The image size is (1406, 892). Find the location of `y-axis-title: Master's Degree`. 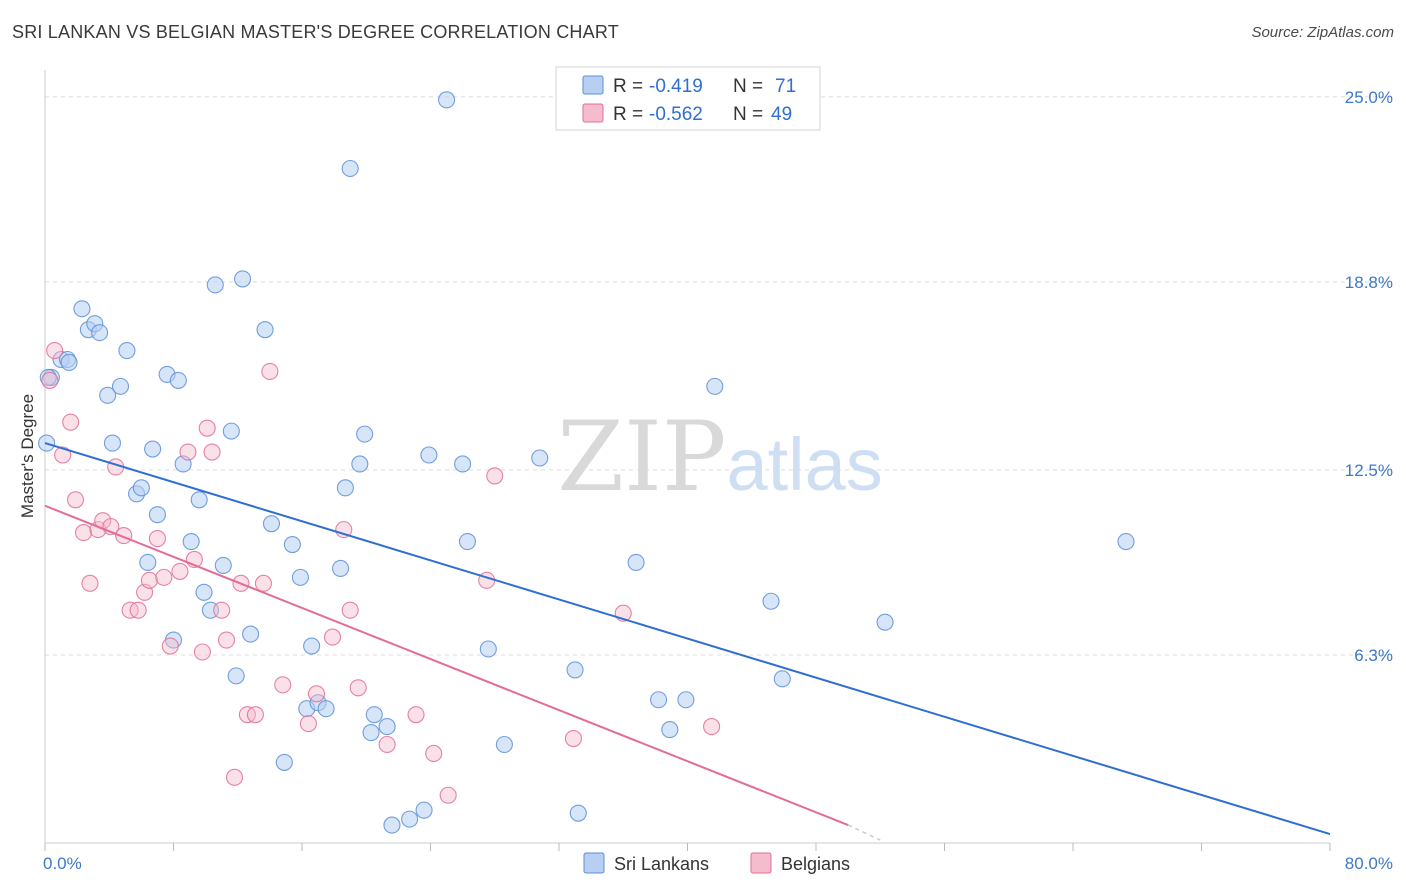

y-axis-title: Master's Degree is located at coordinates (27, 456).